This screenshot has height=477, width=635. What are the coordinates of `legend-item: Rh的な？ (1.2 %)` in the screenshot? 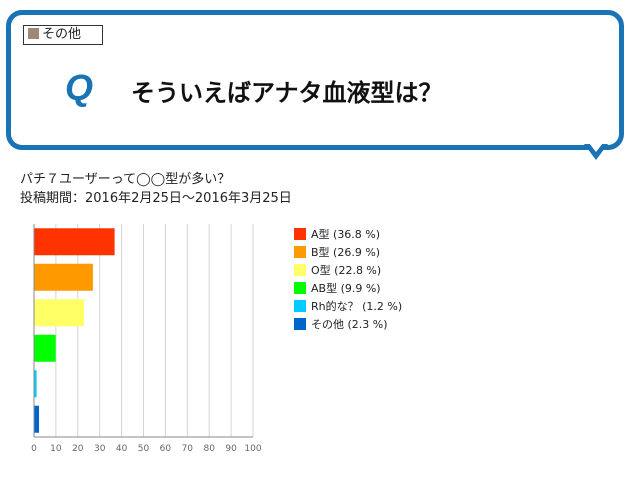 It's located at (348, 307).